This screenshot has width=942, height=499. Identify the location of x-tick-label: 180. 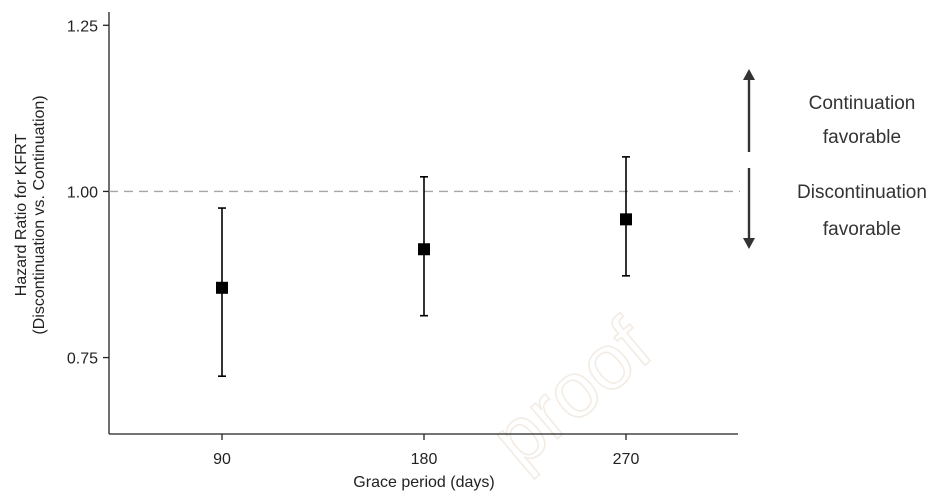
(424, 459).